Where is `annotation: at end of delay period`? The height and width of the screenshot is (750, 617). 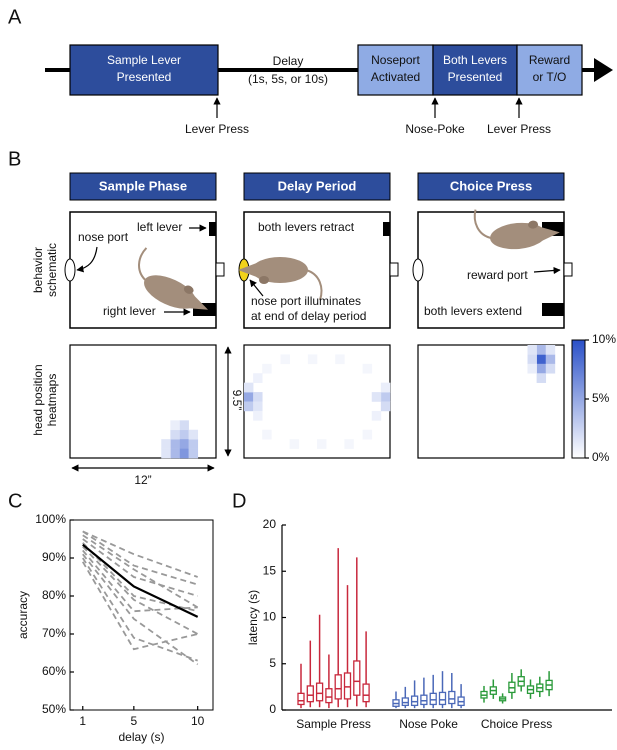 annotation: at end of delay period is located at coordinates (308, 316).